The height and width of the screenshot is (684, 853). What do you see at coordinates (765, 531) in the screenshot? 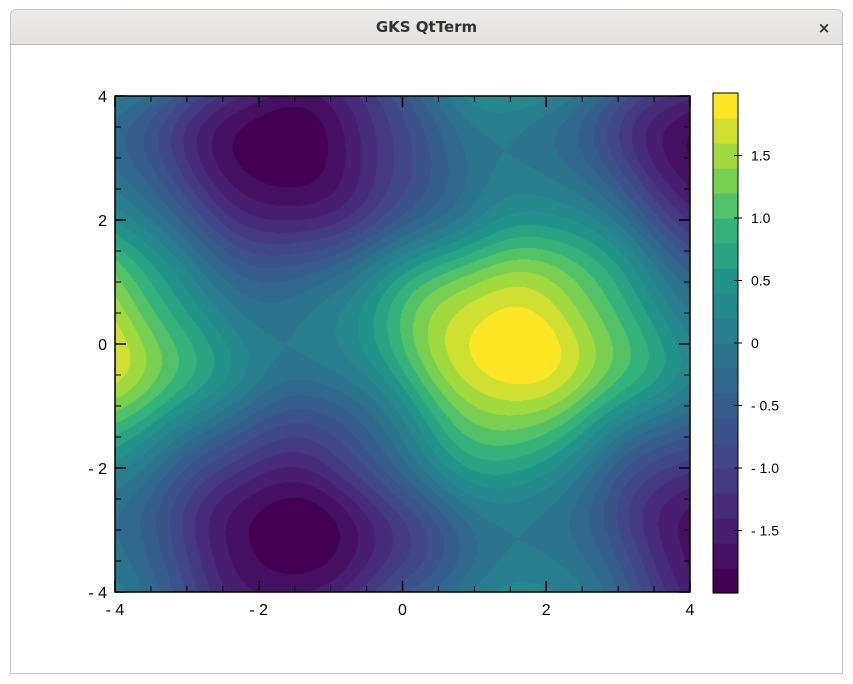
I see `colorbar-tick-label: - 1.5` at bounding box center [765, 531].